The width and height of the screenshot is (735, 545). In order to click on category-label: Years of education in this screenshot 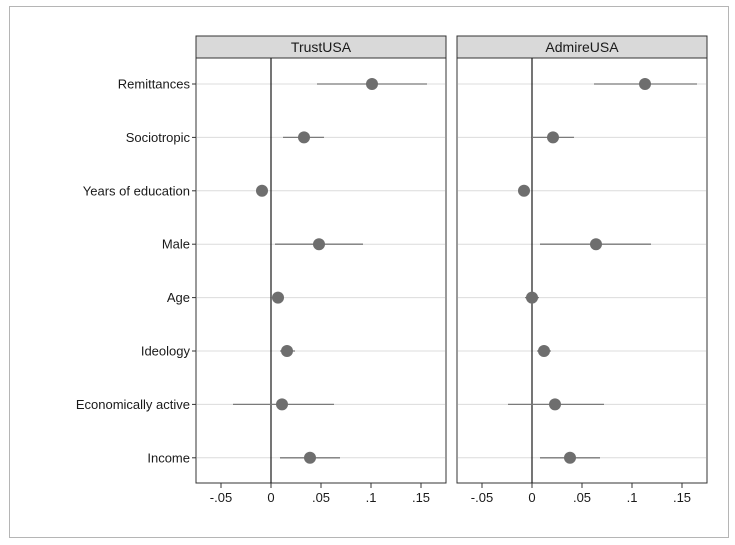, I will do `click(136, 190)`.